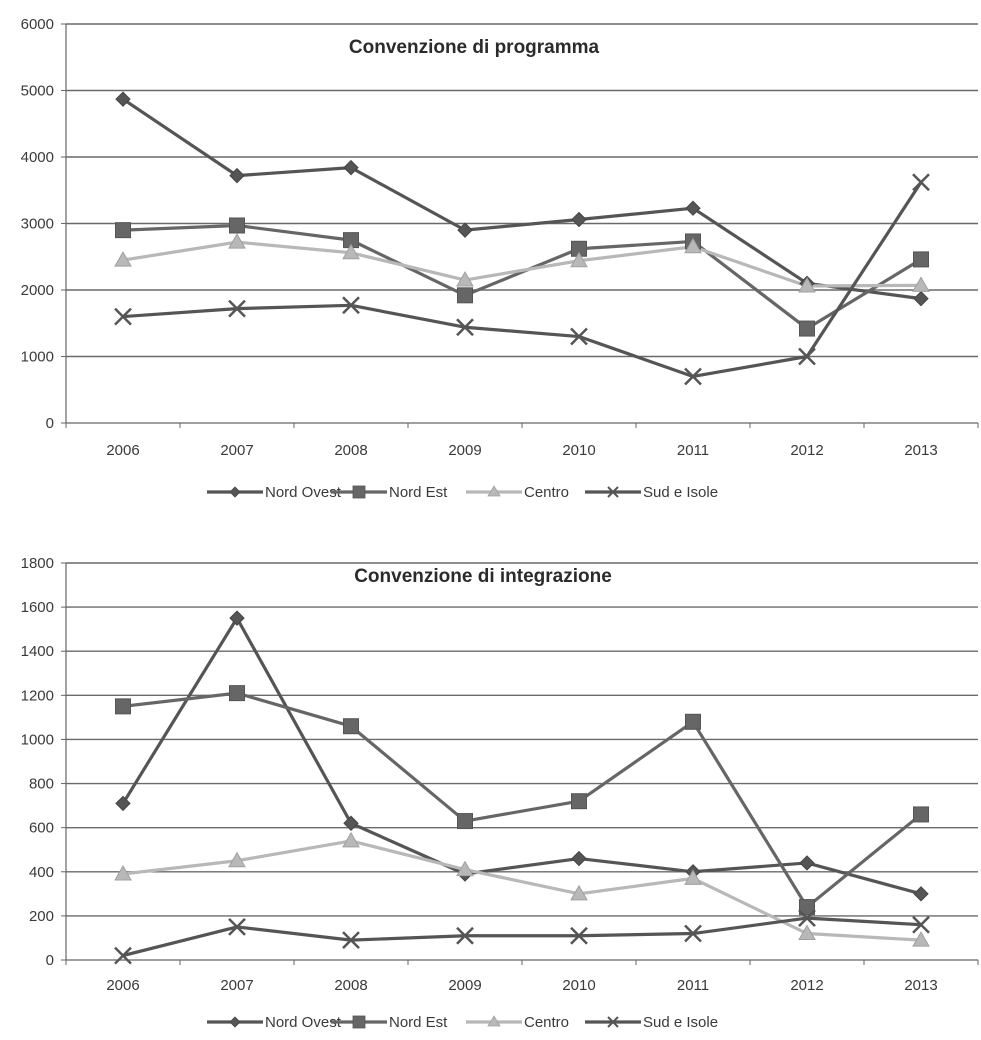  What do you see at coordinates (37, 695) in the screenshot?
I see `y-tick-label: 1200` at bounding box center [37, 695].